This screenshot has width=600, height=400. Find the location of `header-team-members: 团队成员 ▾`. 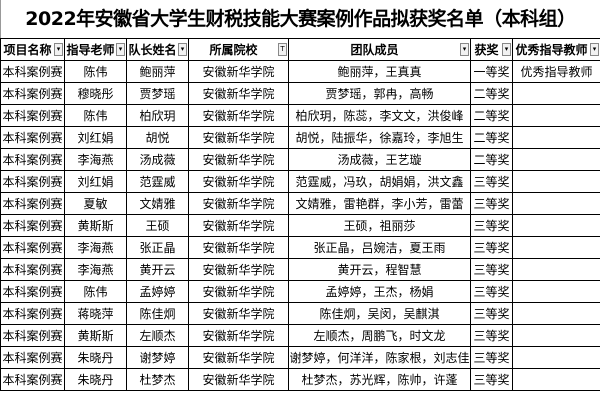

header-team-members: 团队成员 ▾ is located at coordinates (379, 49).